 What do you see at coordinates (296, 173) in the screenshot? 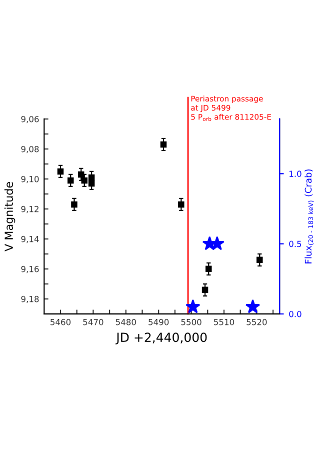
I see `y2-tick-label: 1.0` at bounding box center [296, 173].